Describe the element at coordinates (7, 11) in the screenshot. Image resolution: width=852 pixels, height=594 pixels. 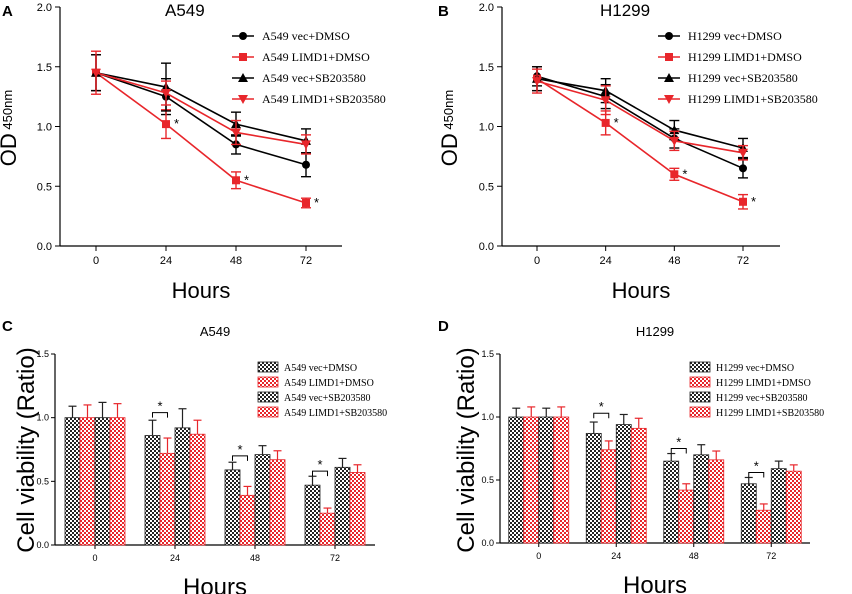
I see `panel-label: A` at that location.